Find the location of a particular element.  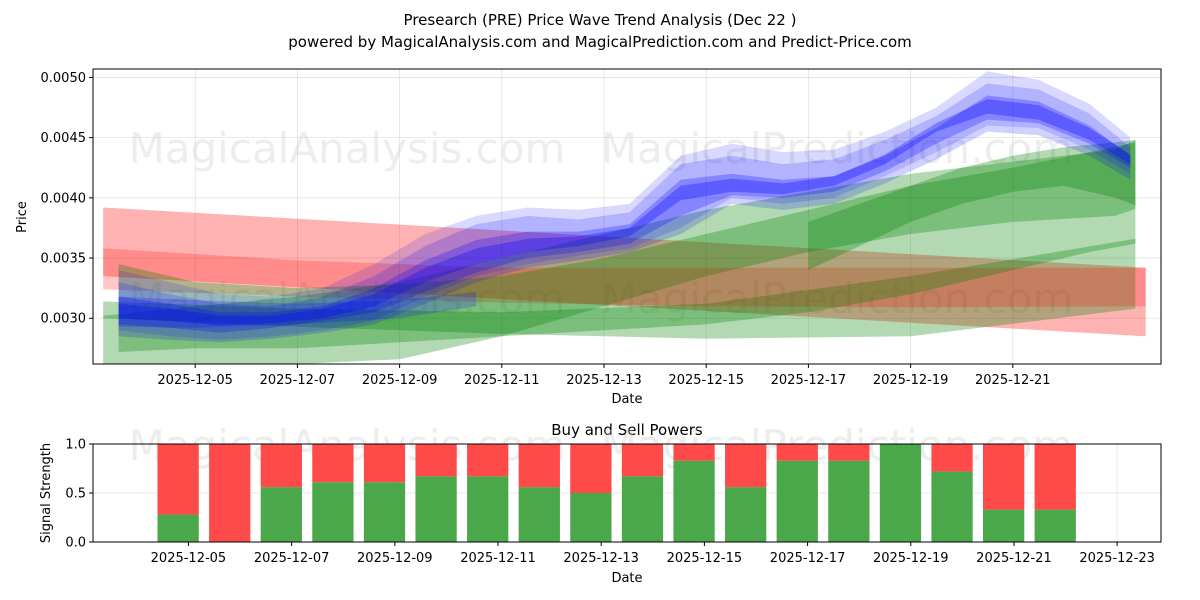

green-recent-band is located at coordinates (972, 205).